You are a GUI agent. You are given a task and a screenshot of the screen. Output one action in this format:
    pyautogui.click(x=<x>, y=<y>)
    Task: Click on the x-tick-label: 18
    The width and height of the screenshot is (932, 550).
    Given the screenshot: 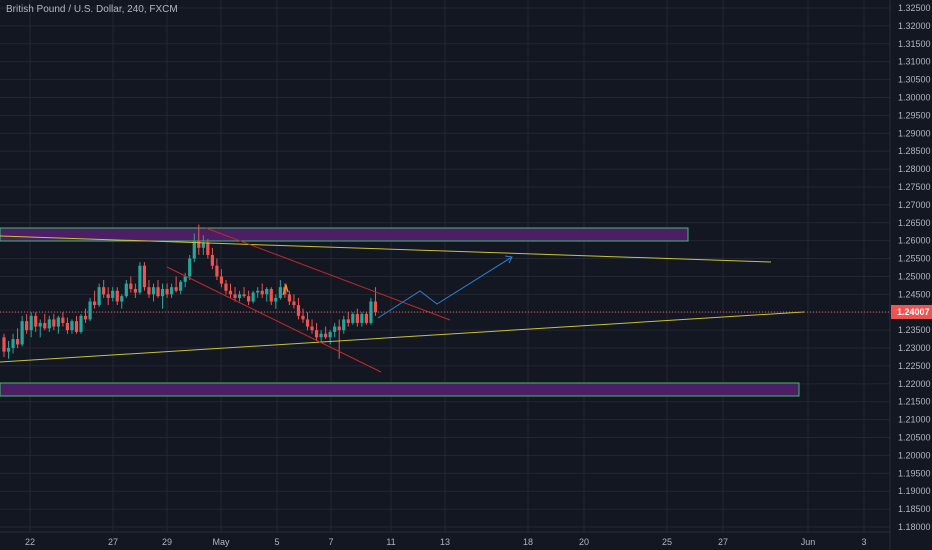 What is the action you would take?
    pyautogui.click(x=528, y=542)
    